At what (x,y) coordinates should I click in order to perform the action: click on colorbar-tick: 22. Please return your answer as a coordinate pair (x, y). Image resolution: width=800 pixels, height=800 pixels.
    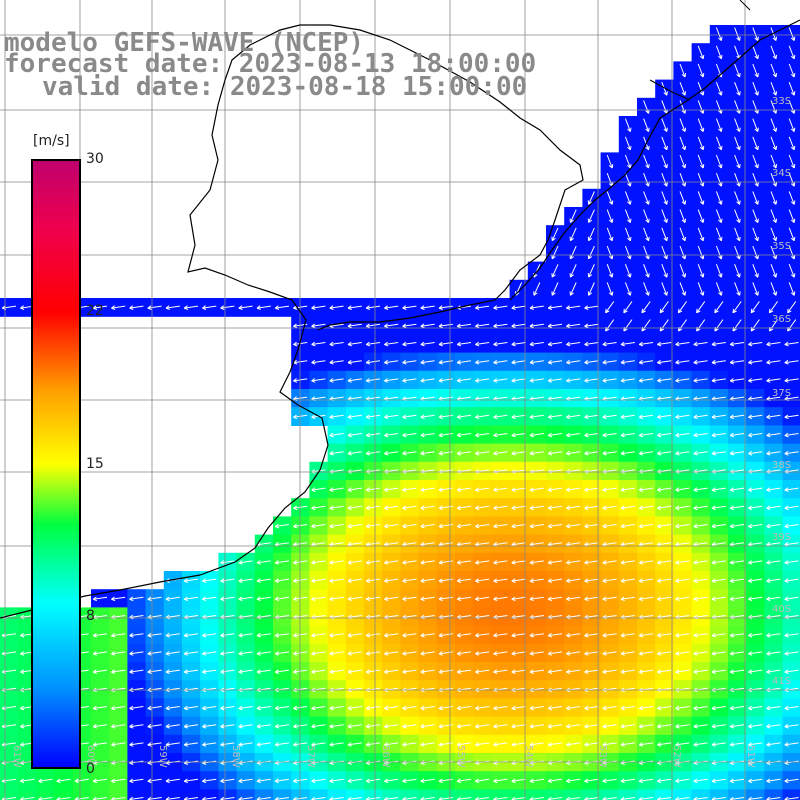
    Looking at the image, I should click on (95, 311).